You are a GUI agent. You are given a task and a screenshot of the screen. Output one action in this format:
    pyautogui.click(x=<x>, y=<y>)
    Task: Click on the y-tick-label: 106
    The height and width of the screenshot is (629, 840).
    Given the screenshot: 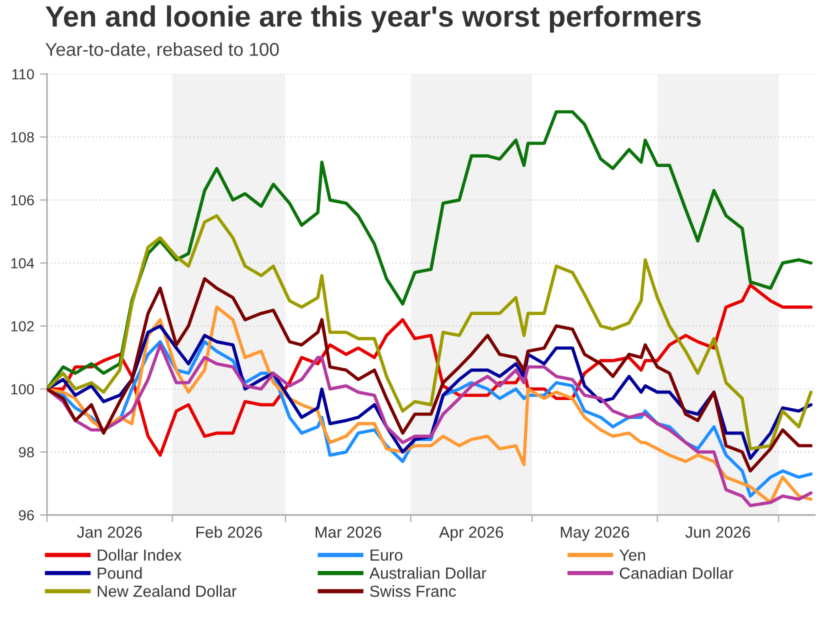 What is the action you would take?
    pyautogui.click(x=22, y=200)
    